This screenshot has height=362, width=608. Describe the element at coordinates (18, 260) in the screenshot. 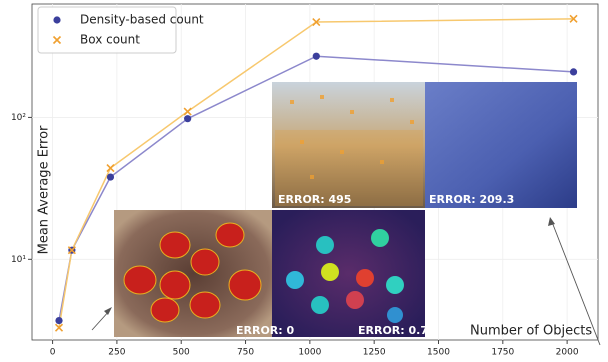

I see `y-tick-label: 10¹` at that location.